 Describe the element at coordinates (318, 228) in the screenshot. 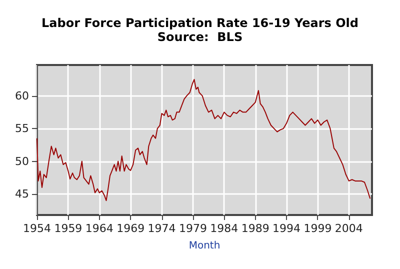

I see `x-tick-label: 1999` at that location.